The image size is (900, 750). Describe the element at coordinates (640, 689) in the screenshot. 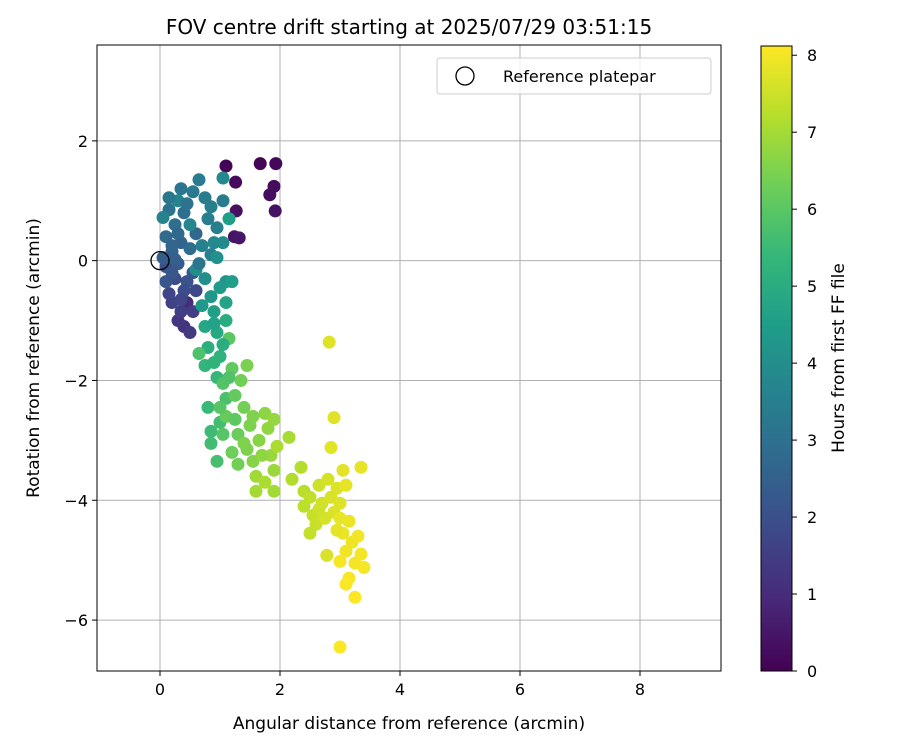

I see `x-tick-label: 8` at that location.